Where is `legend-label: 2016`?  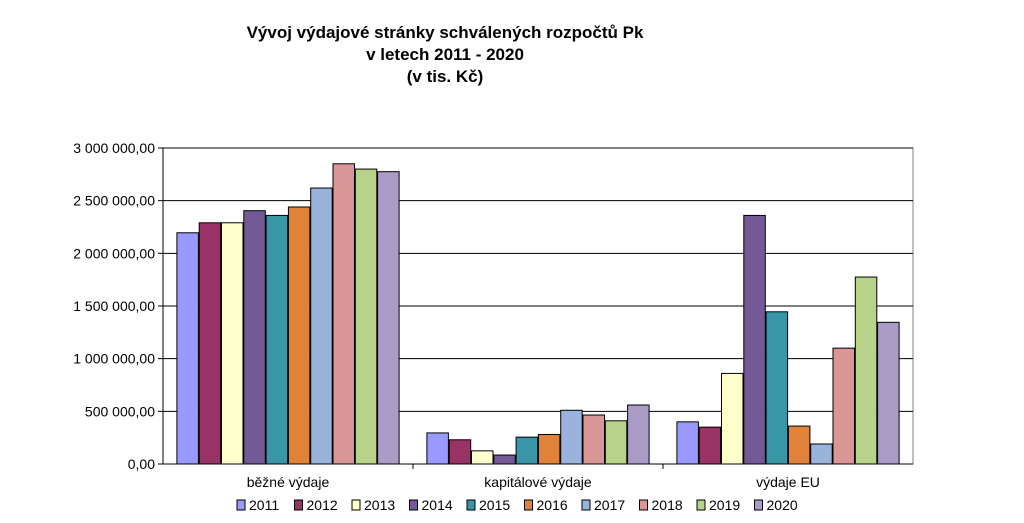 legend-label: 2016 is located at coordinates (552, 505).